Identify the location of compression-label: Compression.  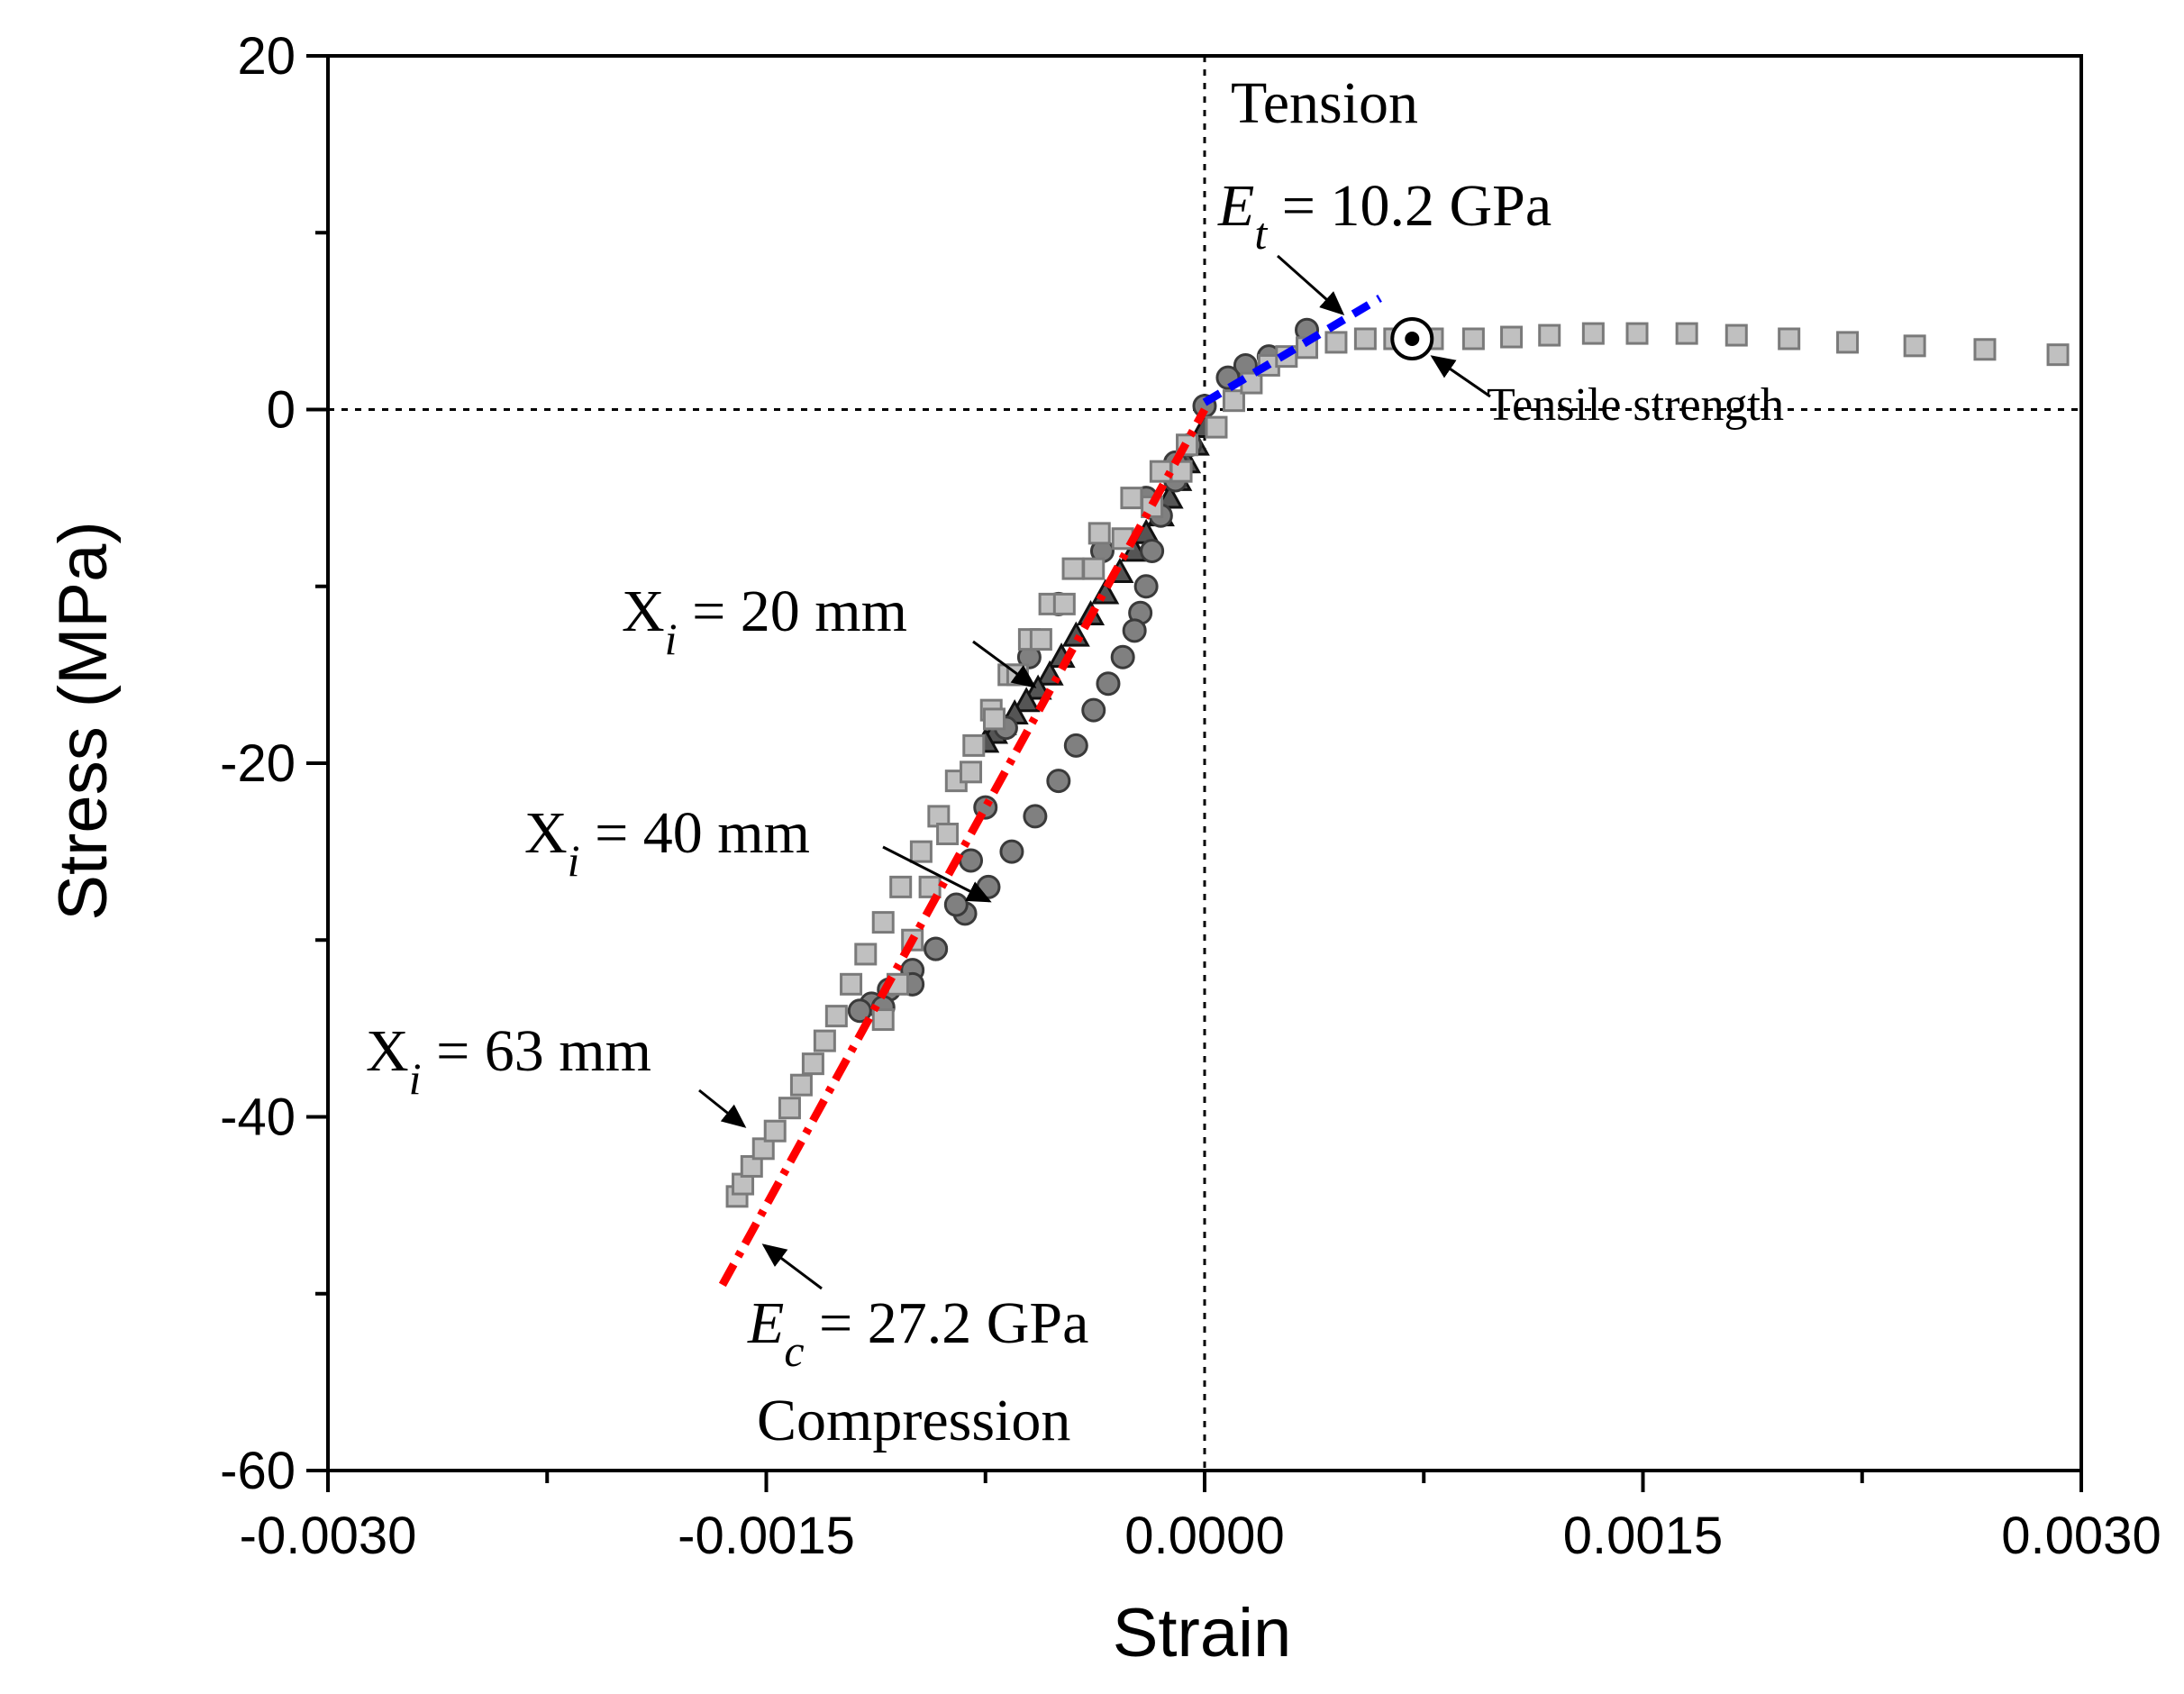
(914, 1420).